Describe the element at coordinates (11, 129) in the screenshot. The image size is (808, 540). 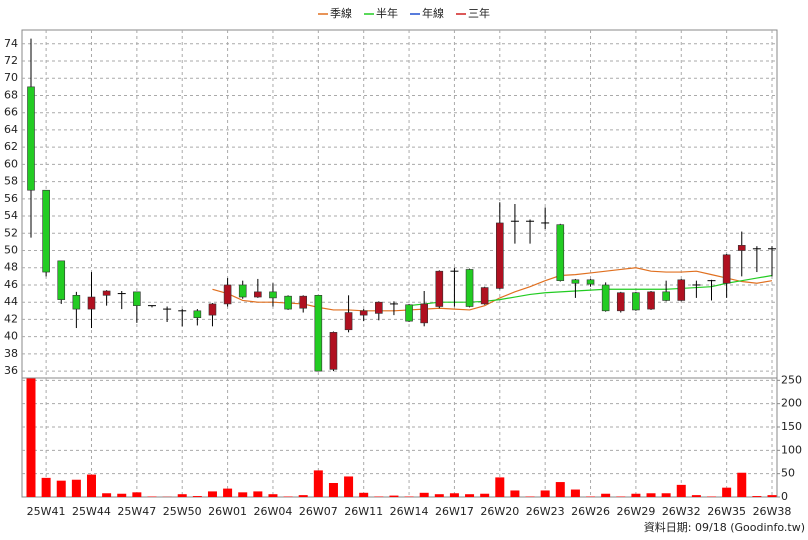
I see `y-tick-label: 64` at that location.